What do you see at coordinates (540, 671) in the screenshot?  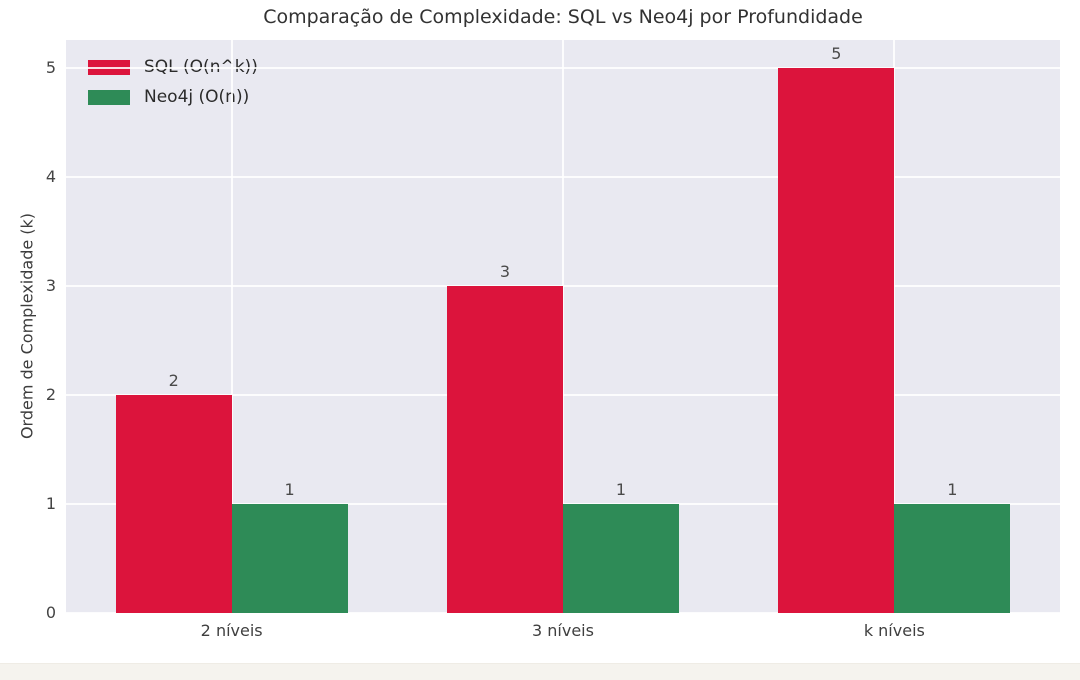 I see `bottom-window-strip` at bounding box center [540, 671].